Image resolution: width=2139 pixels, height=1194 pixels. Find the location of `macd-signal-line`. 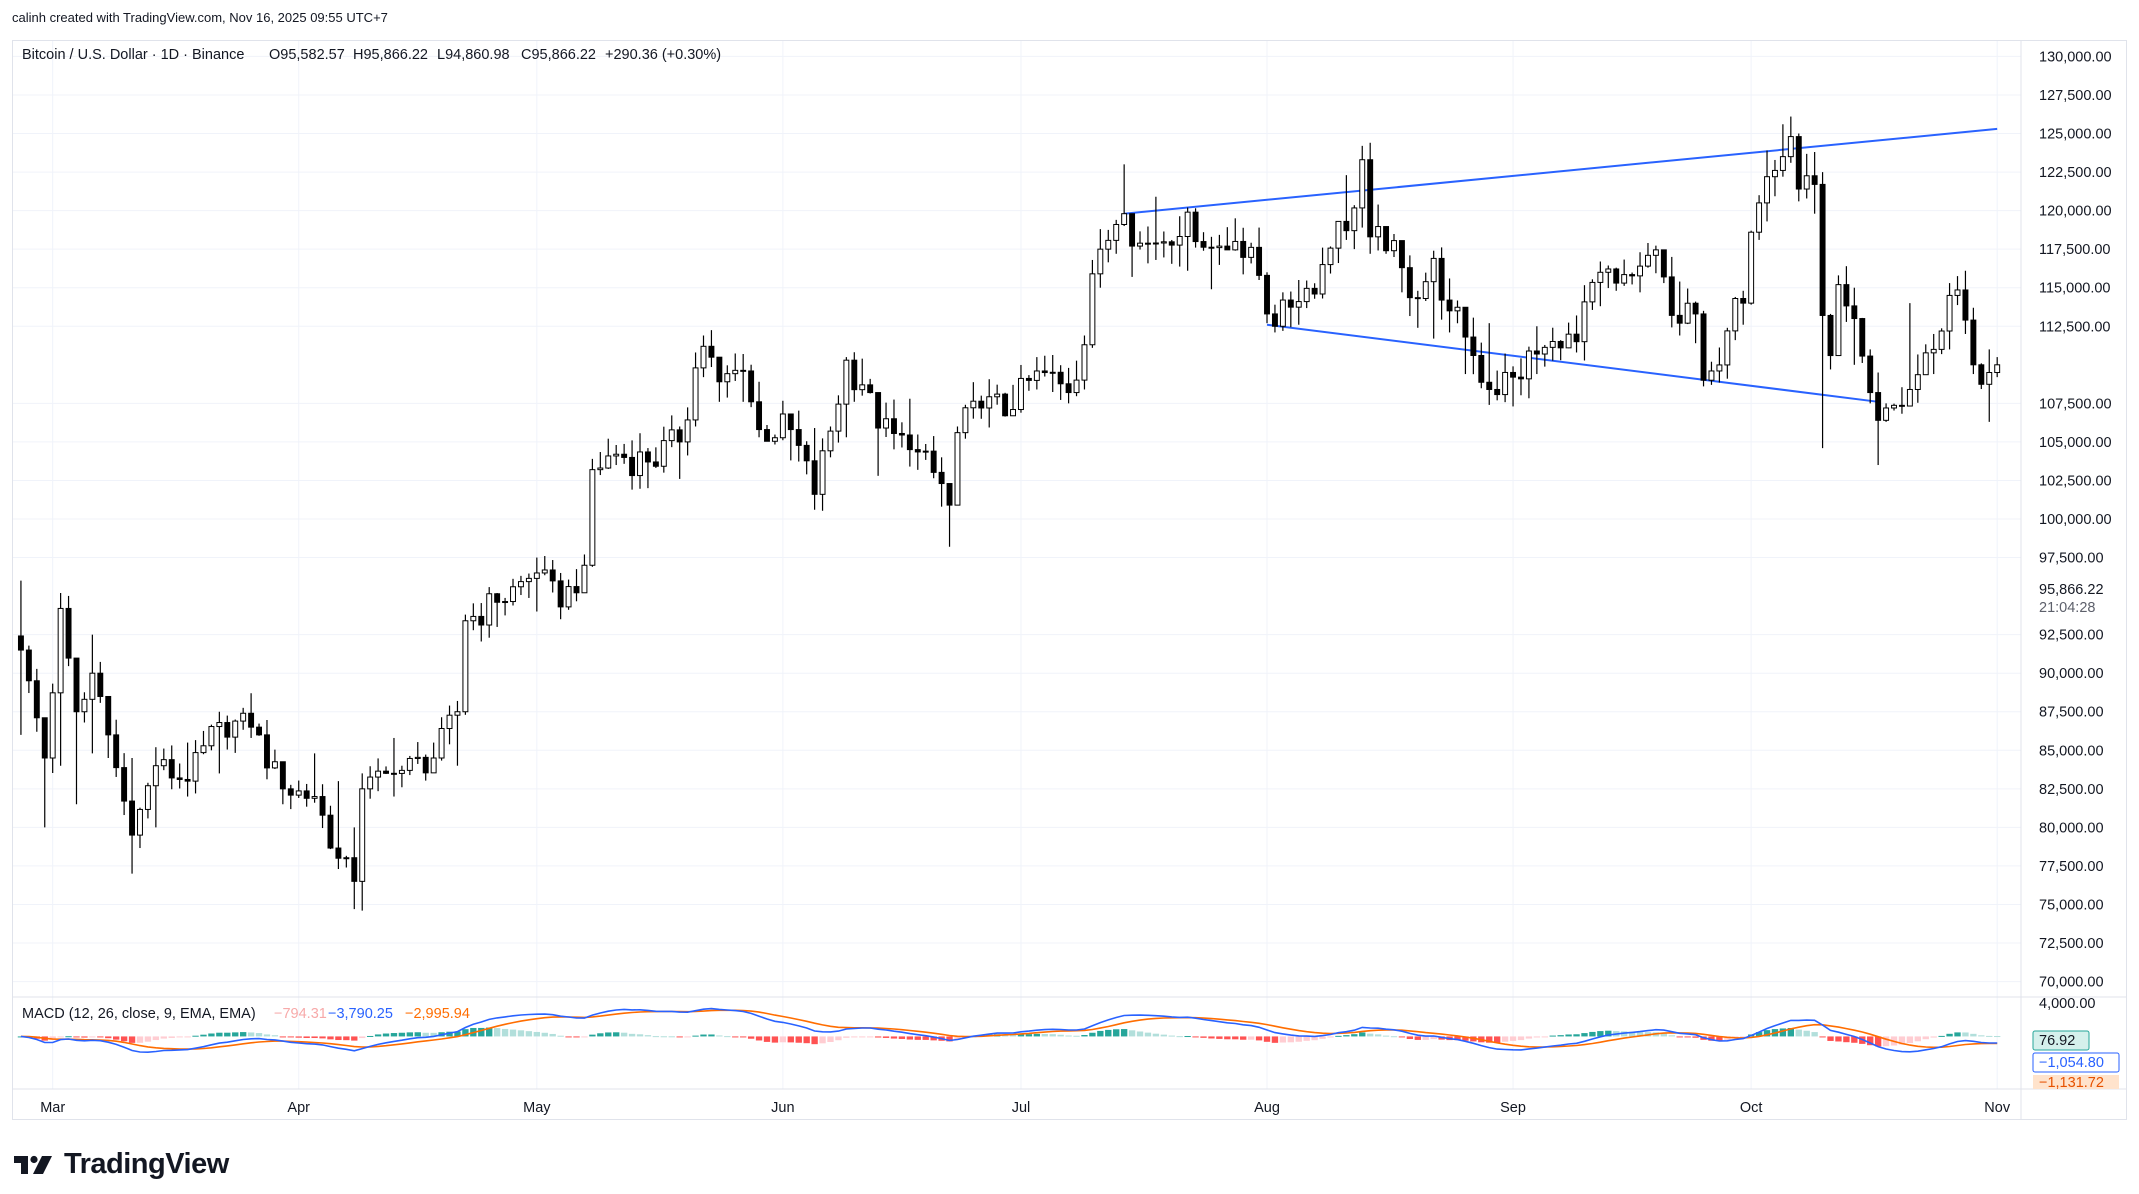

macd-signal-line is located at coordinates (1009, 1029).